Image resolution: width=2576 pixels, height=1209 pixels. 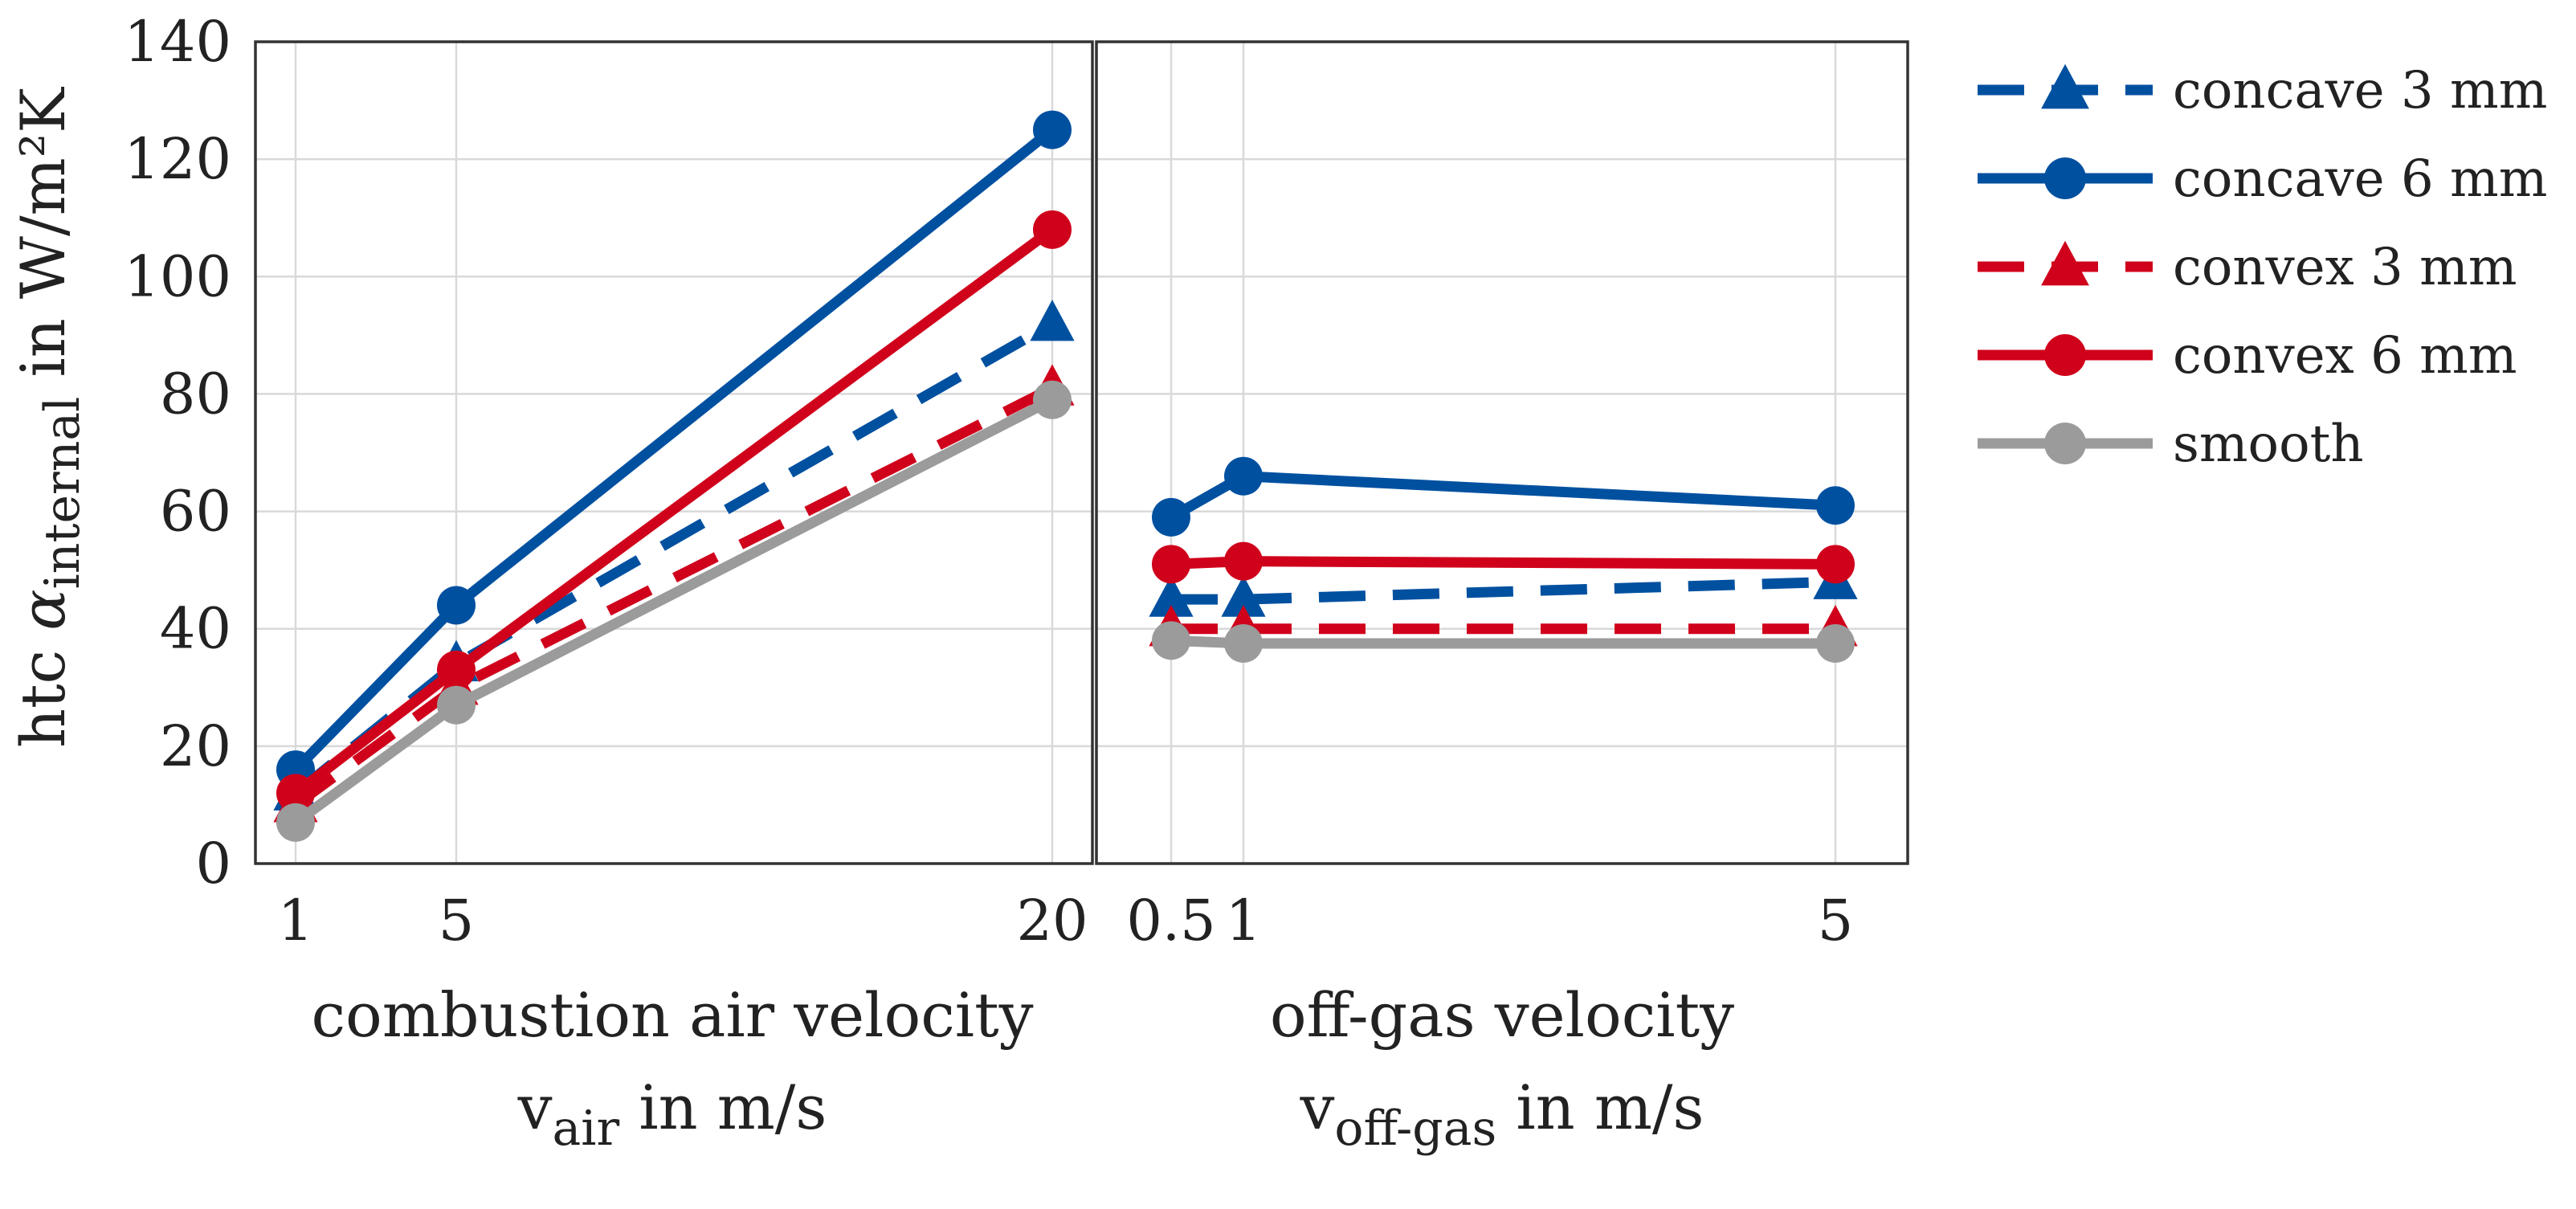 I want to click on x-axis-title-offgas-line1: off-gas velocity, so click(x=1502, y=1015).